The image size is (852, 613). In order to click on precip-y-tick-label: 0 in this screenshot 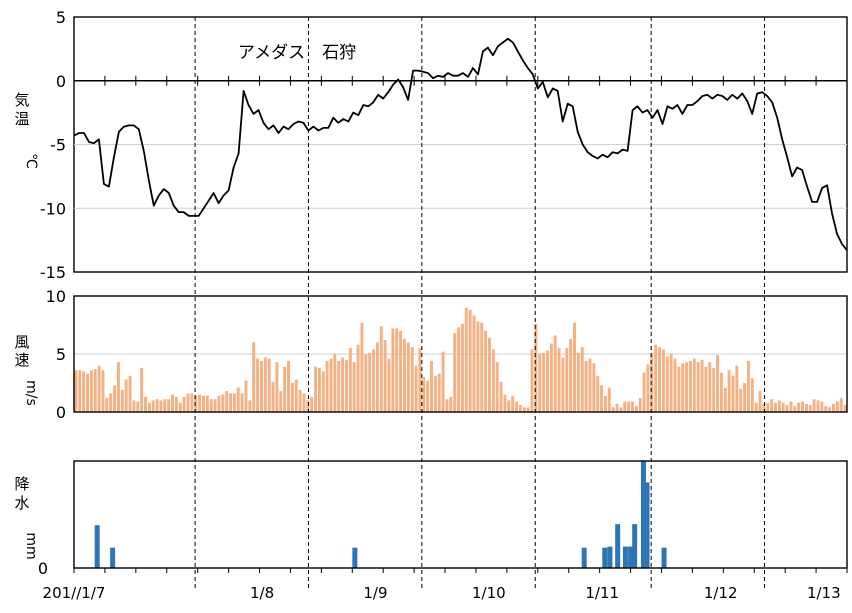, I will do `click(43, 568)`.